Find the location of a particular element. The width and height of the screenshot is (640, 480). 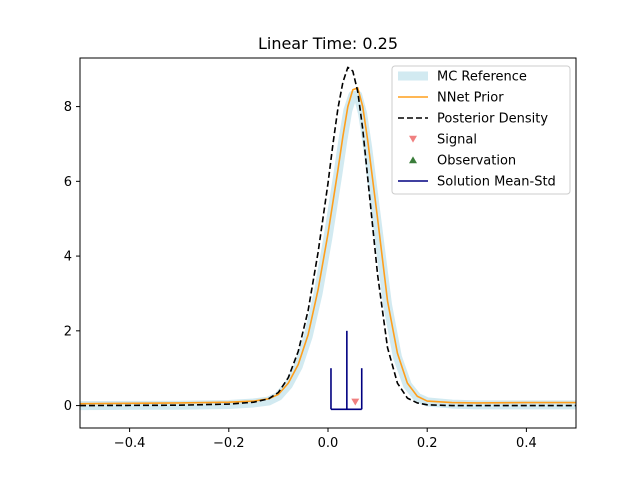

y-tick-label: 8 is located at coordinates (68, 107).